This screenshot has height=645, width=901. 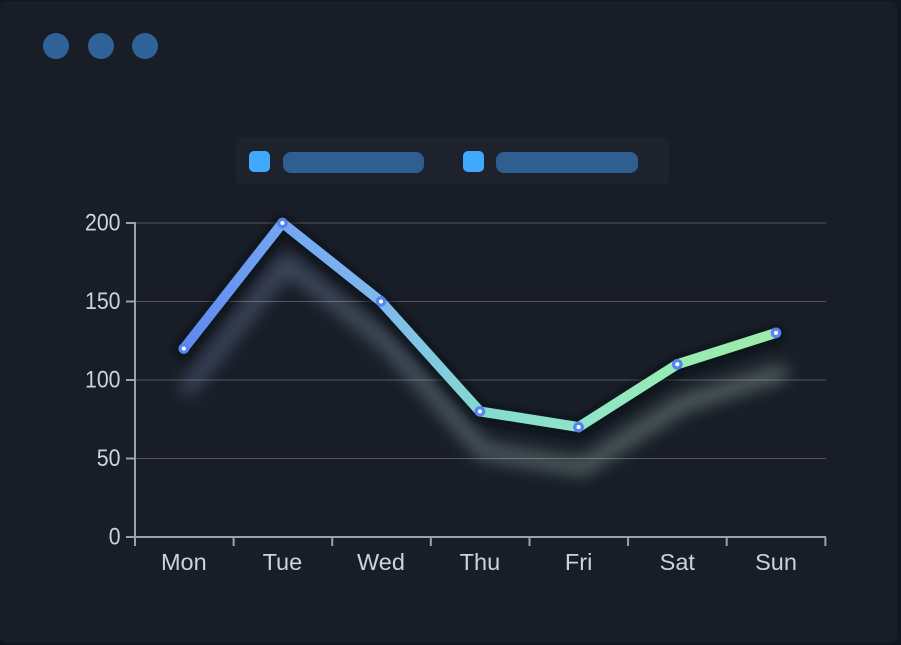 I want to click on svg-text: Sat, so click(x=678, y=562).